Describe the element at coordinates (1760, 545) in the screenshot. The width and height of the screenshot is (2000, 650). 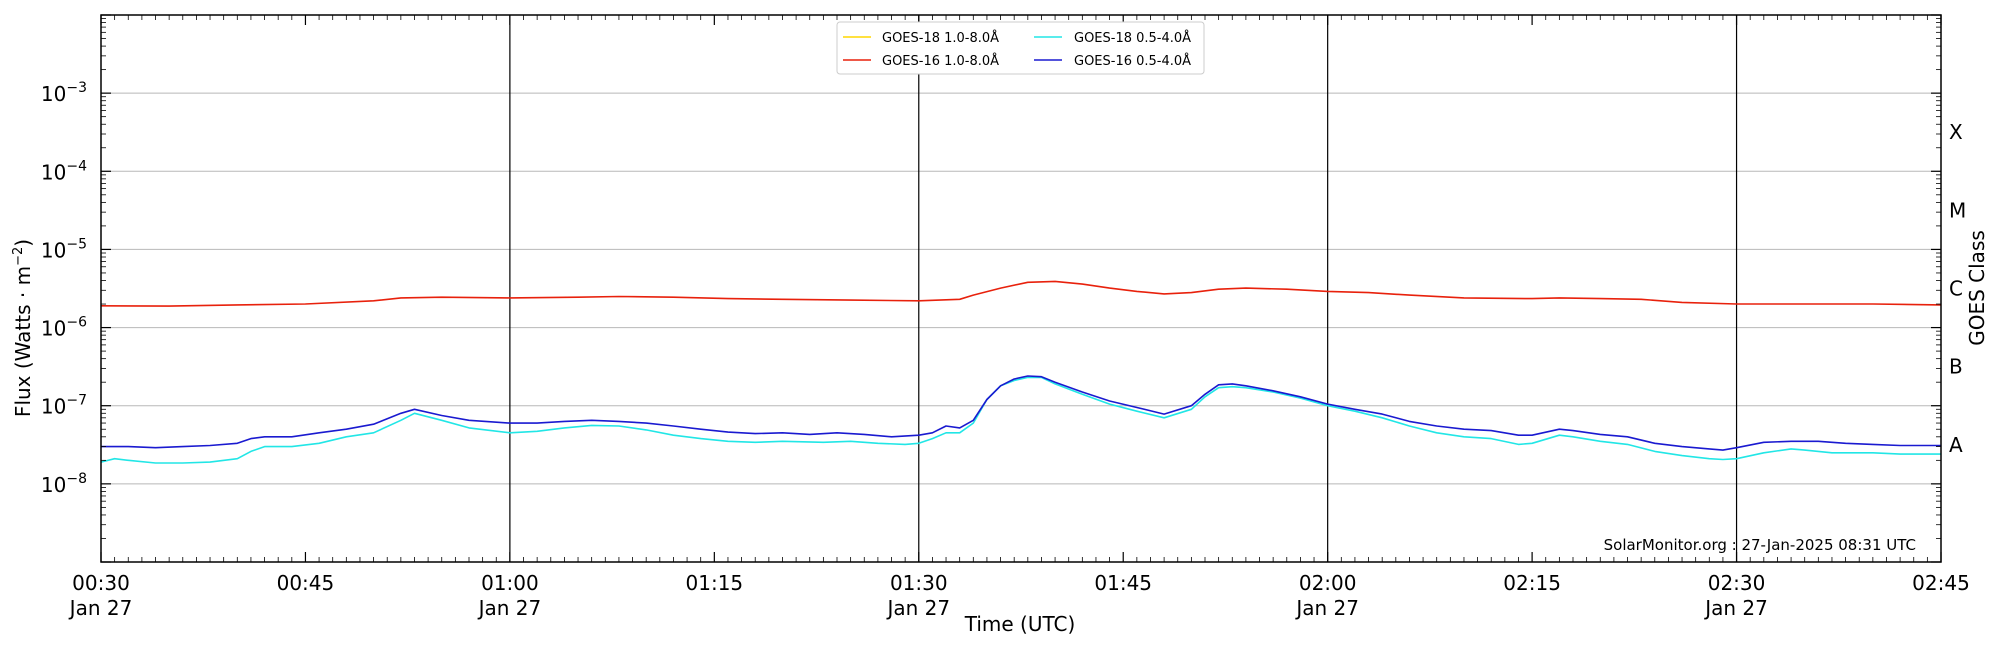
I see `watermark: SolarMonitor.org : 27-Jan-2025 08:31 UTC` at that location.